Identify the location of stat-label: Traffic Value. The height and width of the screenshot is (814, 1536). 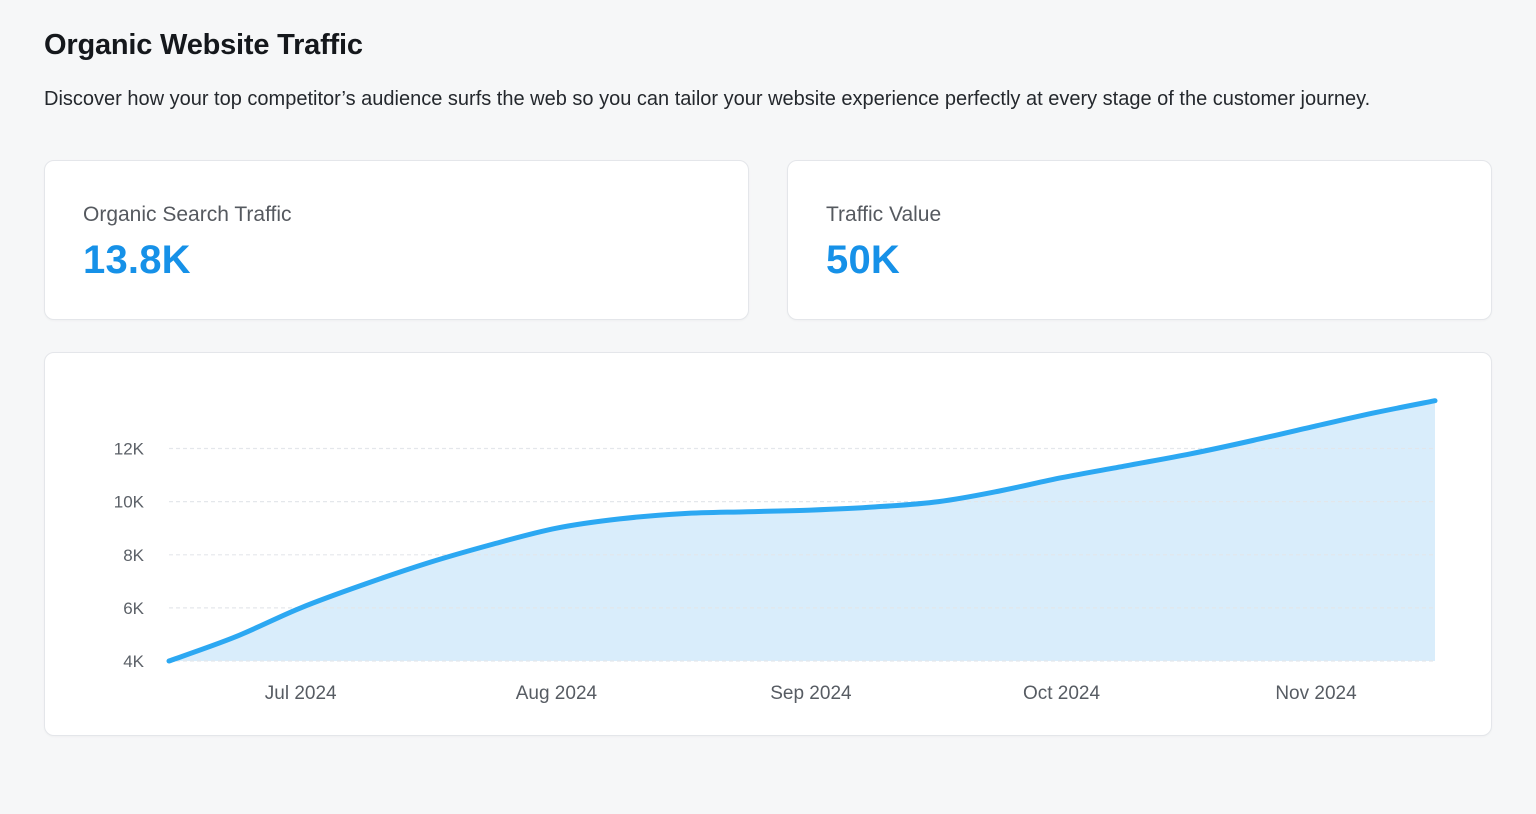
(884, 214).